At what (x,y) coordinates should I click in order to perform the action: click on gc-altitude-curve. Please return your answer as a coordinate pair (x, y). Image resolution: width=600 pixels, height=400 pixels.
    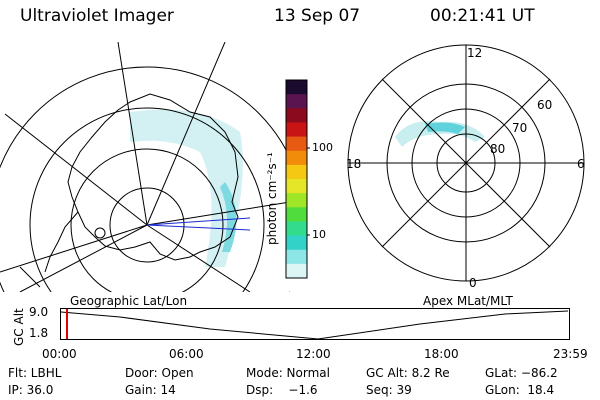
    Looking at the image, I should click on (314, 325).